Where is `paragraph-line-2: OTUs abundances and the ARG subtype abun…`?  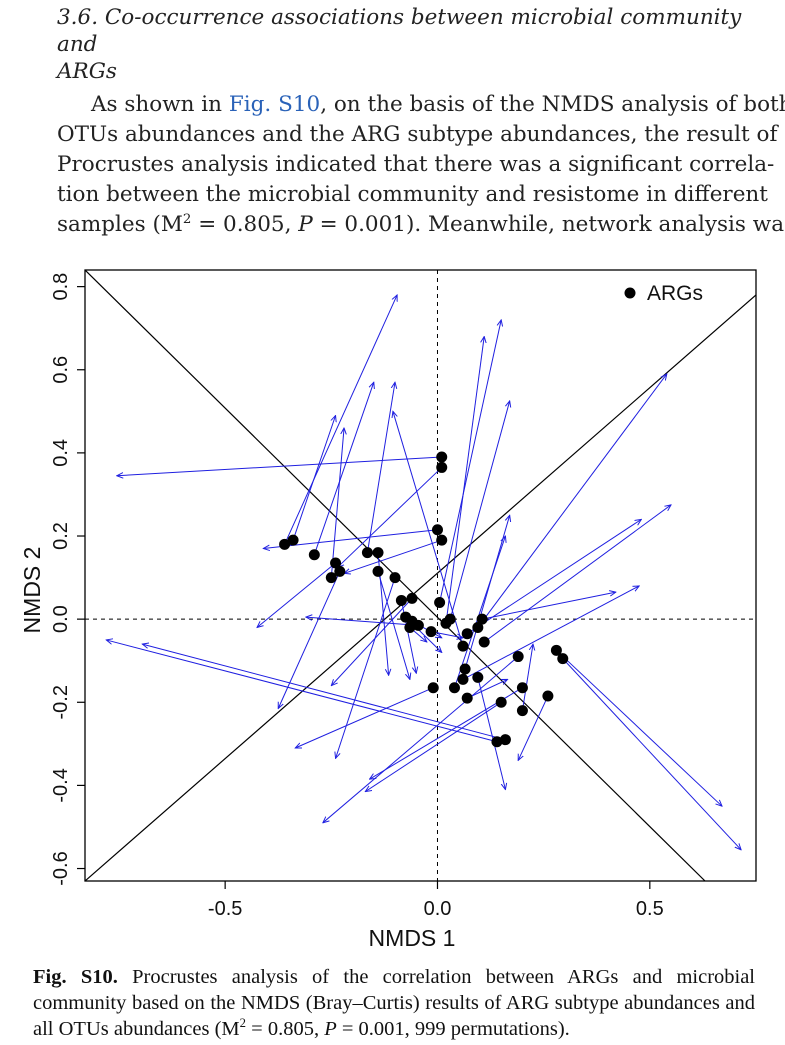 paragraph-line-2: OTUs abundances and the ARG subtype abun… is located at coordinates (417, 134).